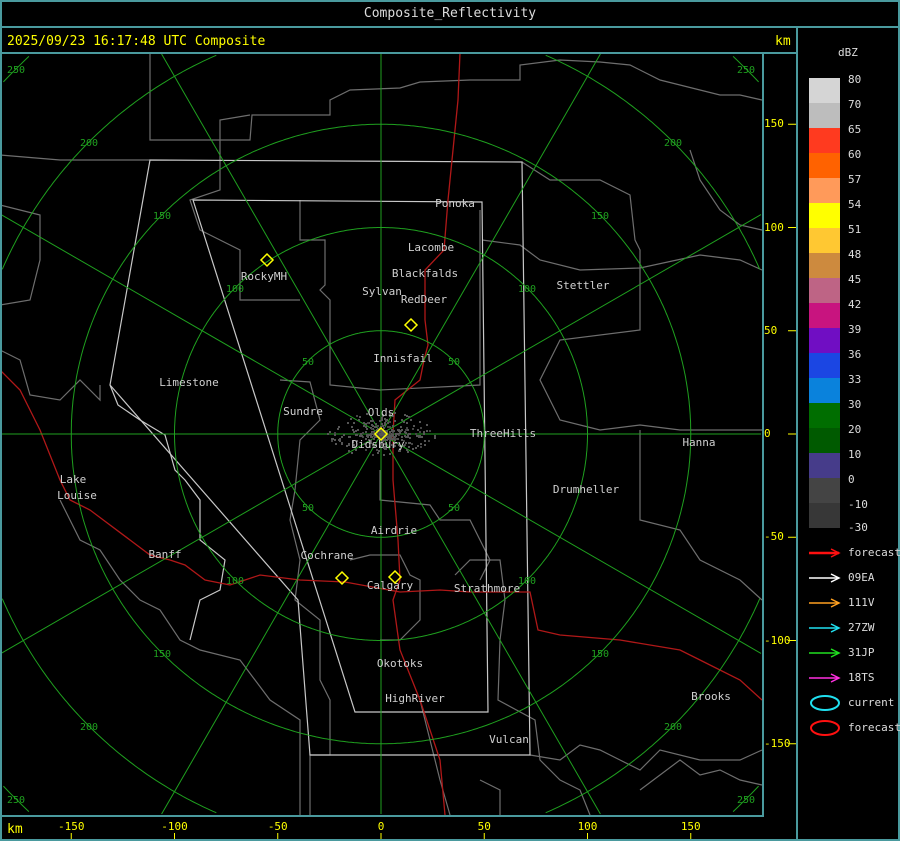 The image size is (900, 841). What do you see at coordinates (855, 104) in the screenshot?
I see `legend-value: 70` at bounding box center [855, 104].